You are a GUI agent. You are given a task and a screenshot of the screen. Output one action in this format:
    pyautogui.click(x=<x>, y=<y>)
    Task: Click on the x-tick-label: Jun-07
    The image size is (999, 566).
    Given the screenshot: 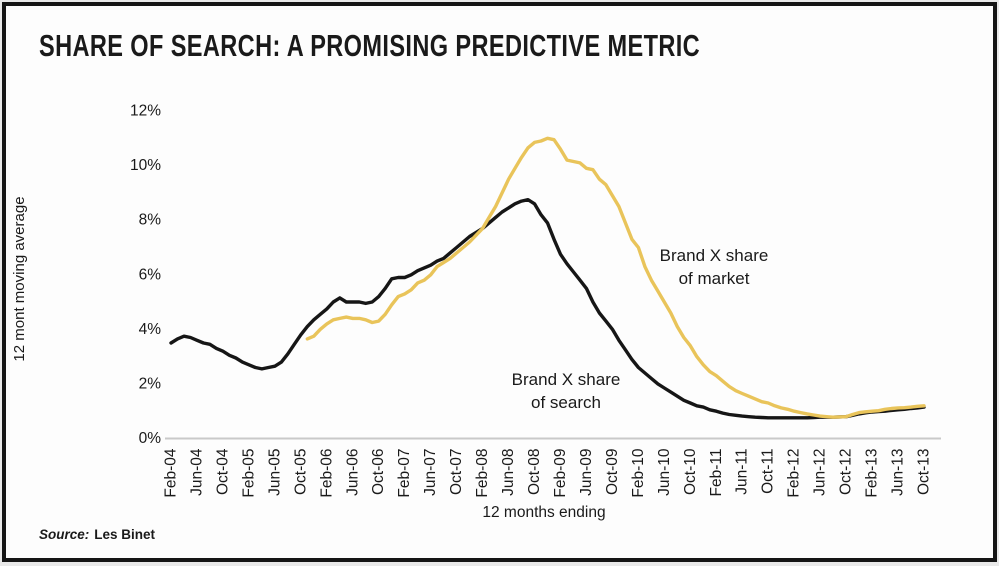 What is the action you would take?
    pyautogui.click(x=430, y=472)
    